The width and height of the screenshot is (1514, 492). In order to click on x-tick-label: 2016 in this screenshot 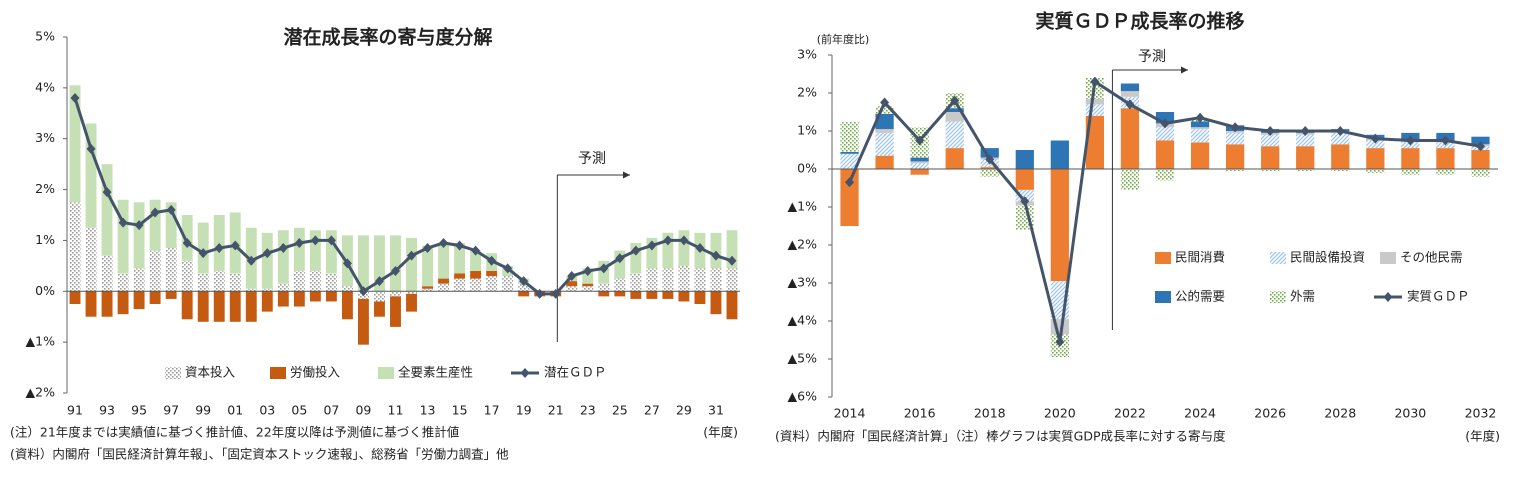, I will do `click(920, 413)`.